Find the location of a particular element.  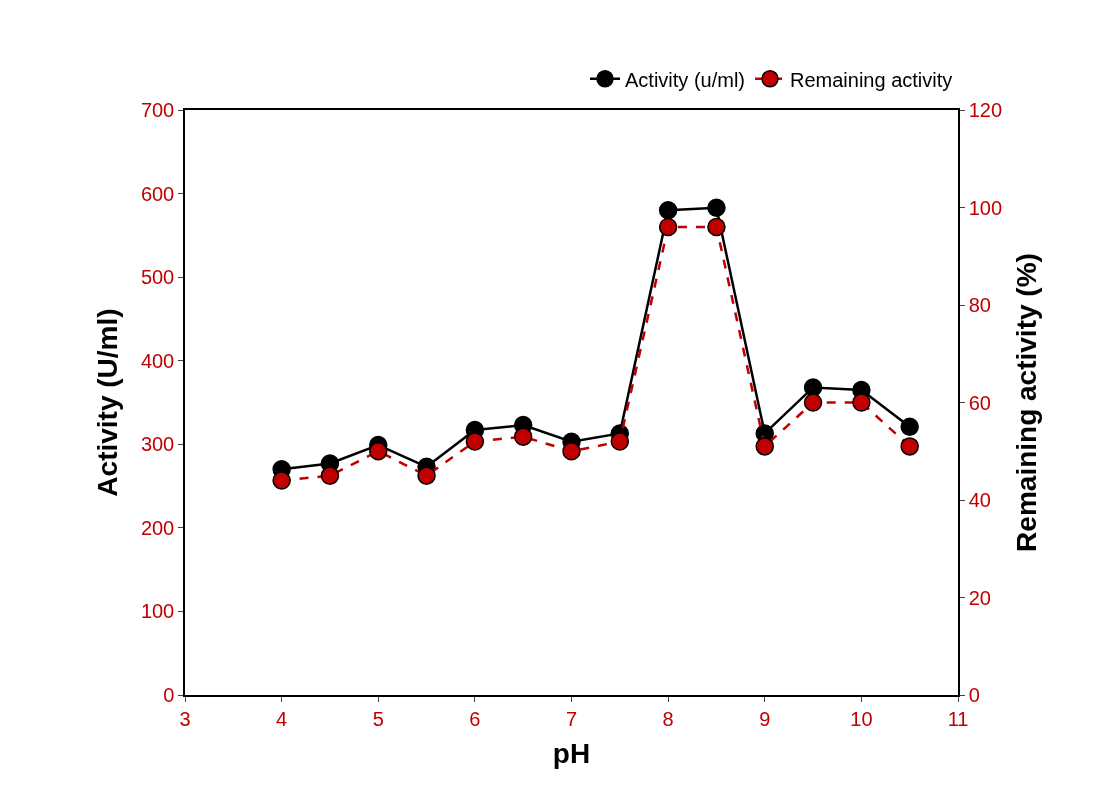

y-tick-label: 700 is located at coordinates (157, 110).